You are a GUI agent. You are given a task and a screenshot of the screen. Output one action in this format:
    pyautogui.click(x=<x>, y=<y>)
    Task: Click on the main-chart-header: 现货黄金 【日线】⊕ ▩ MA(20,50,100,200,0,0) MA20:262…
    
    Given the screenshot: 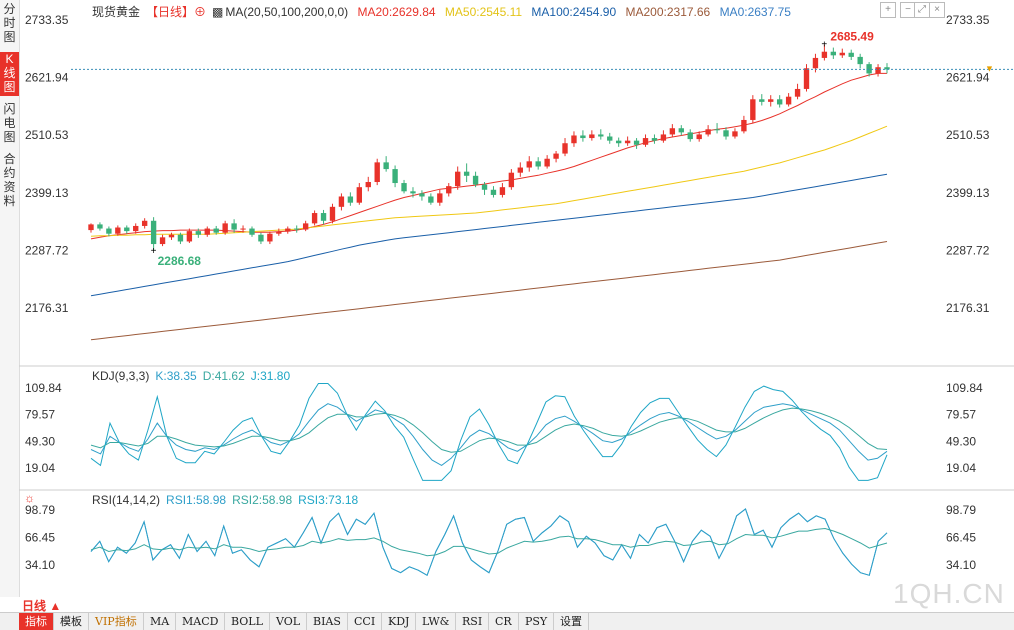 What is the action you would take?
    pyautogui.click(x=444, y=11)
    